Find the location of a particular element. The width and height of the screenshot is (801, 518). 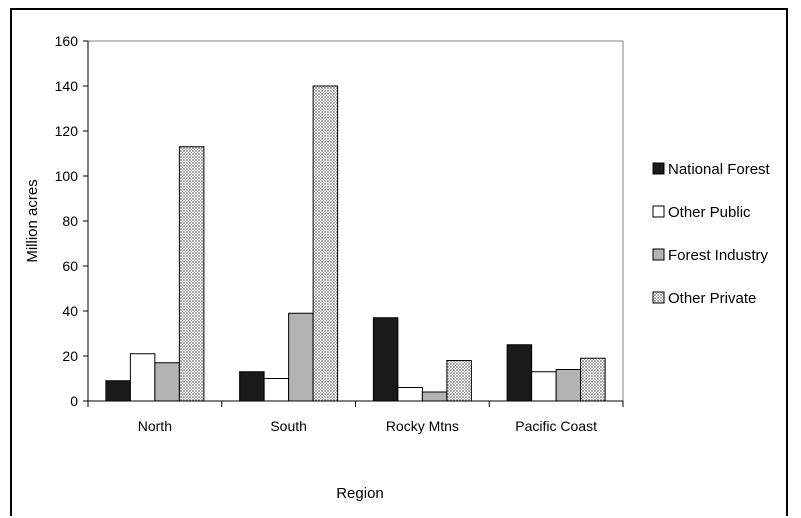

x-tick-label: Rocky Mtns is located at coordinates (422, 426).